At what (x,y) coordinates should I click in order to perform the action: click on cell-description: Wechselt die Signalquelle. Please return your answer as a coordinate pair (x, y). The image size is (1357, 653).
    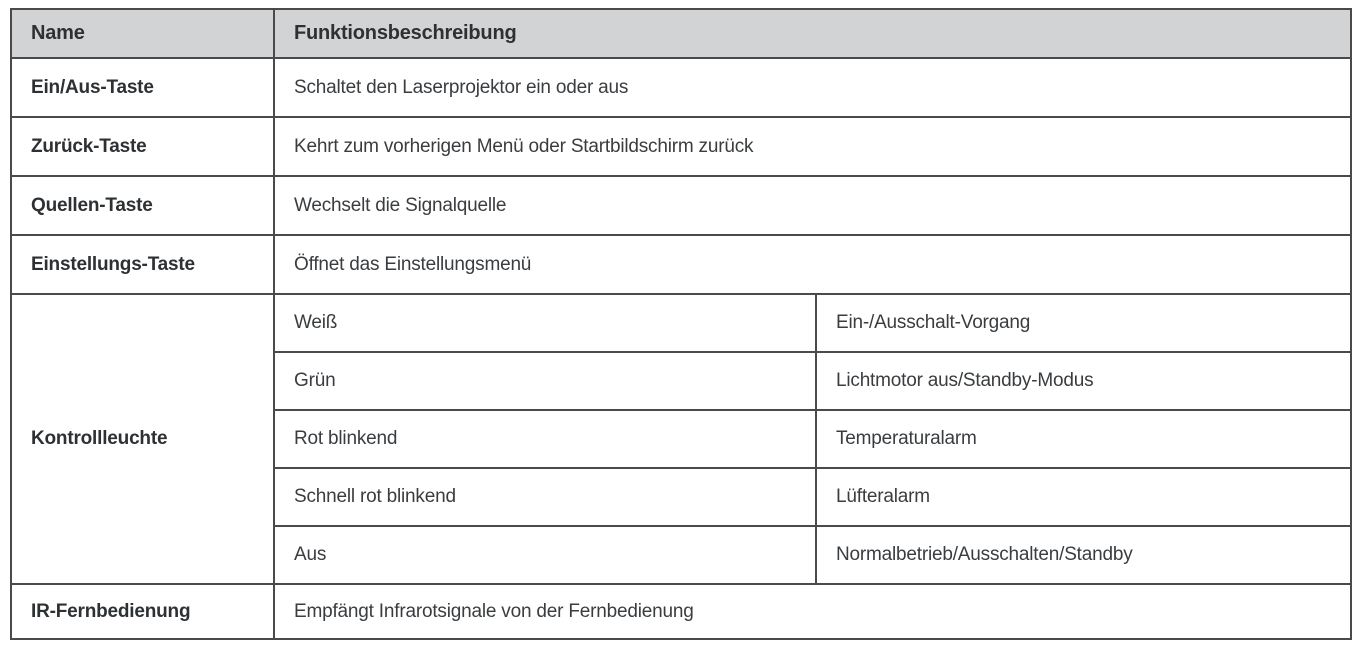
    Looking at the image, I should click on (812, 205).